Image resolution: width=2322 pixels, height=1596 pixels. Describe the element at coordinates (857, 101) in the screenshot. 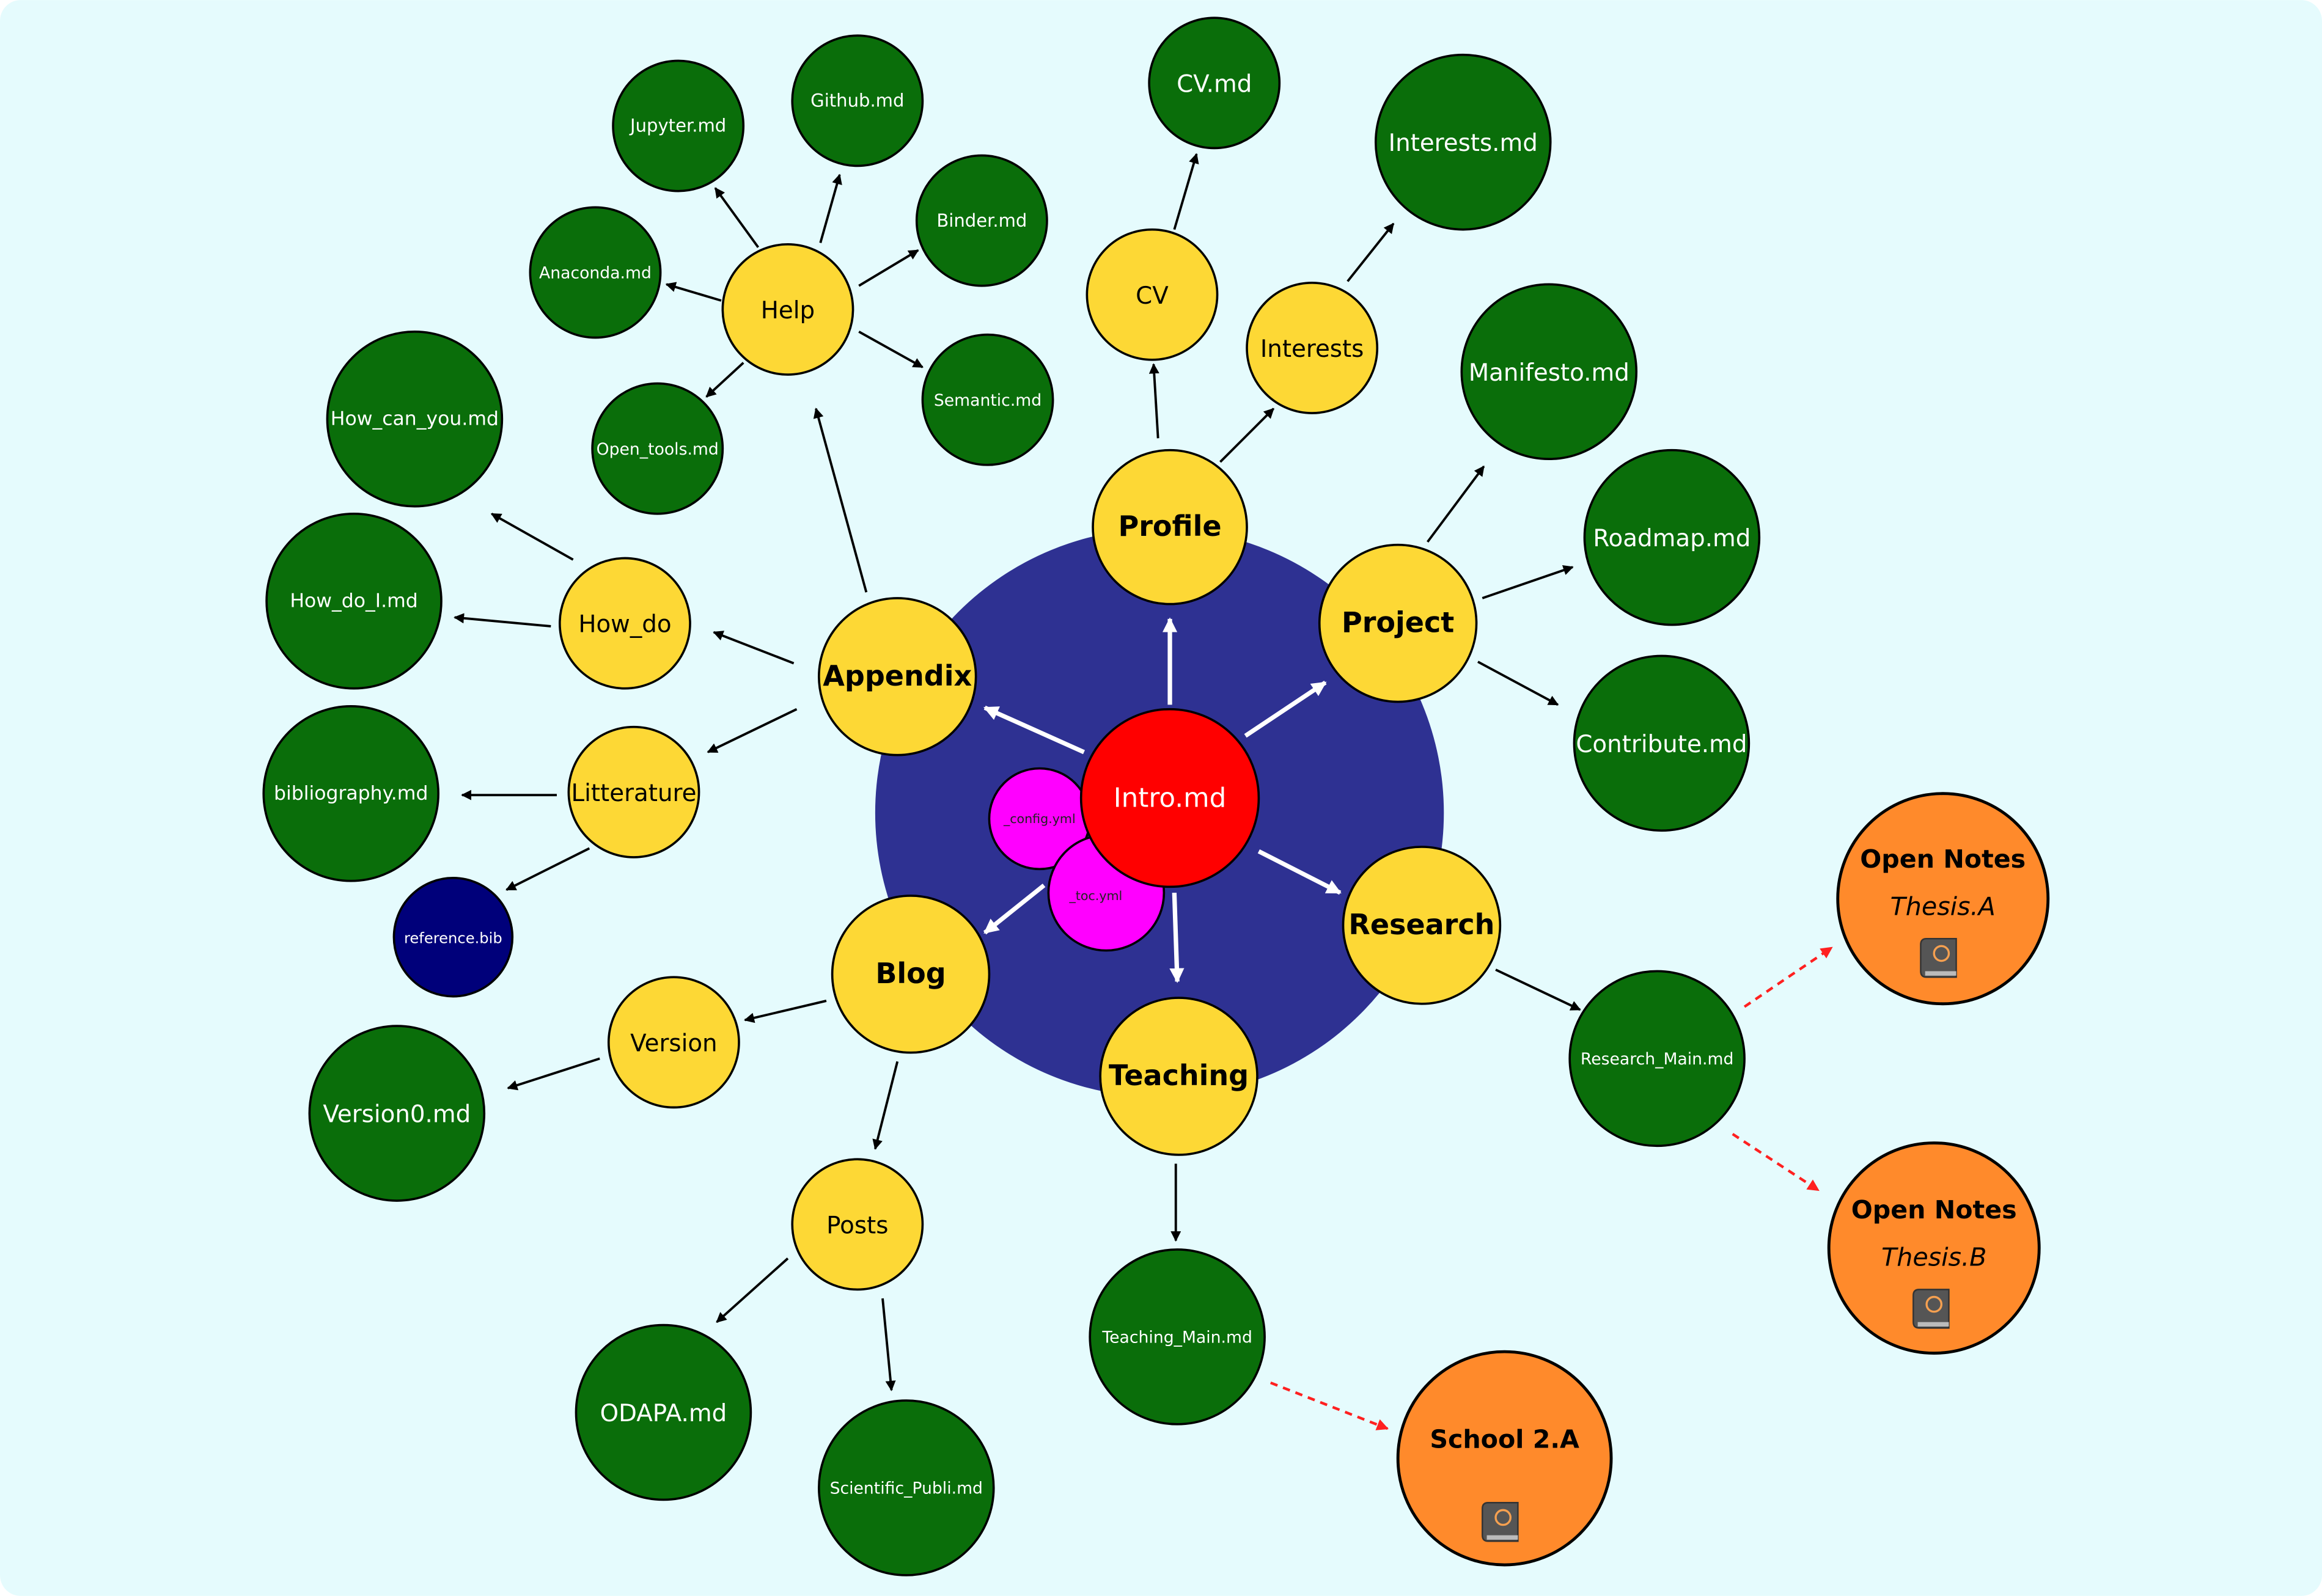

I see `node-github-md: Github.md` at that location.